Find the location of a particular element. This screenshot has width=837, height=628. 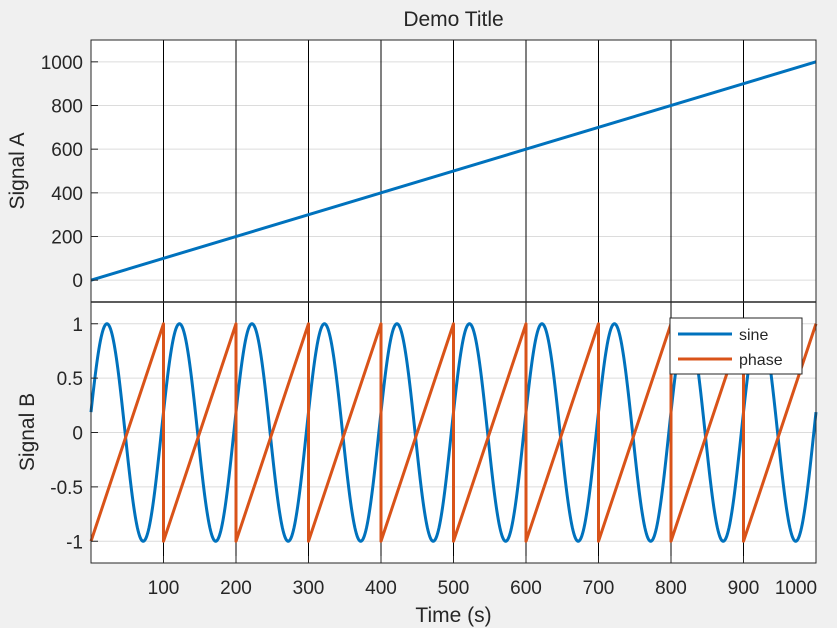

axes-signal-a-y-ticks: 0 200 400 600 800 1000 is located at coordinates (69, 172).